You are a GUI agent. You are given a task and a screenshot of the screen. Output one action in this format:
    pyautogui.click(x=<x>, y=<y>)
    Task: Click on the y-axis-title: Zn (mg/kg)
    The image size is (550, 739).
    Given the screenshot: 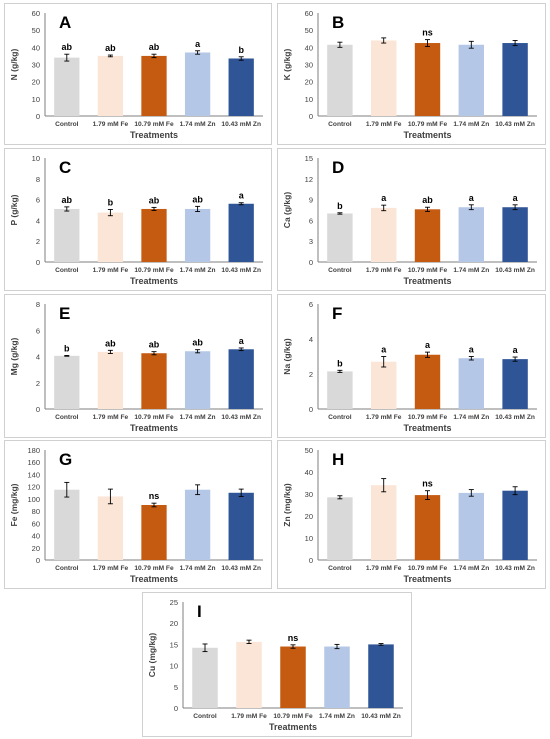 What is the action you would take?
    pyautogui.click(x=287, y=505)
    